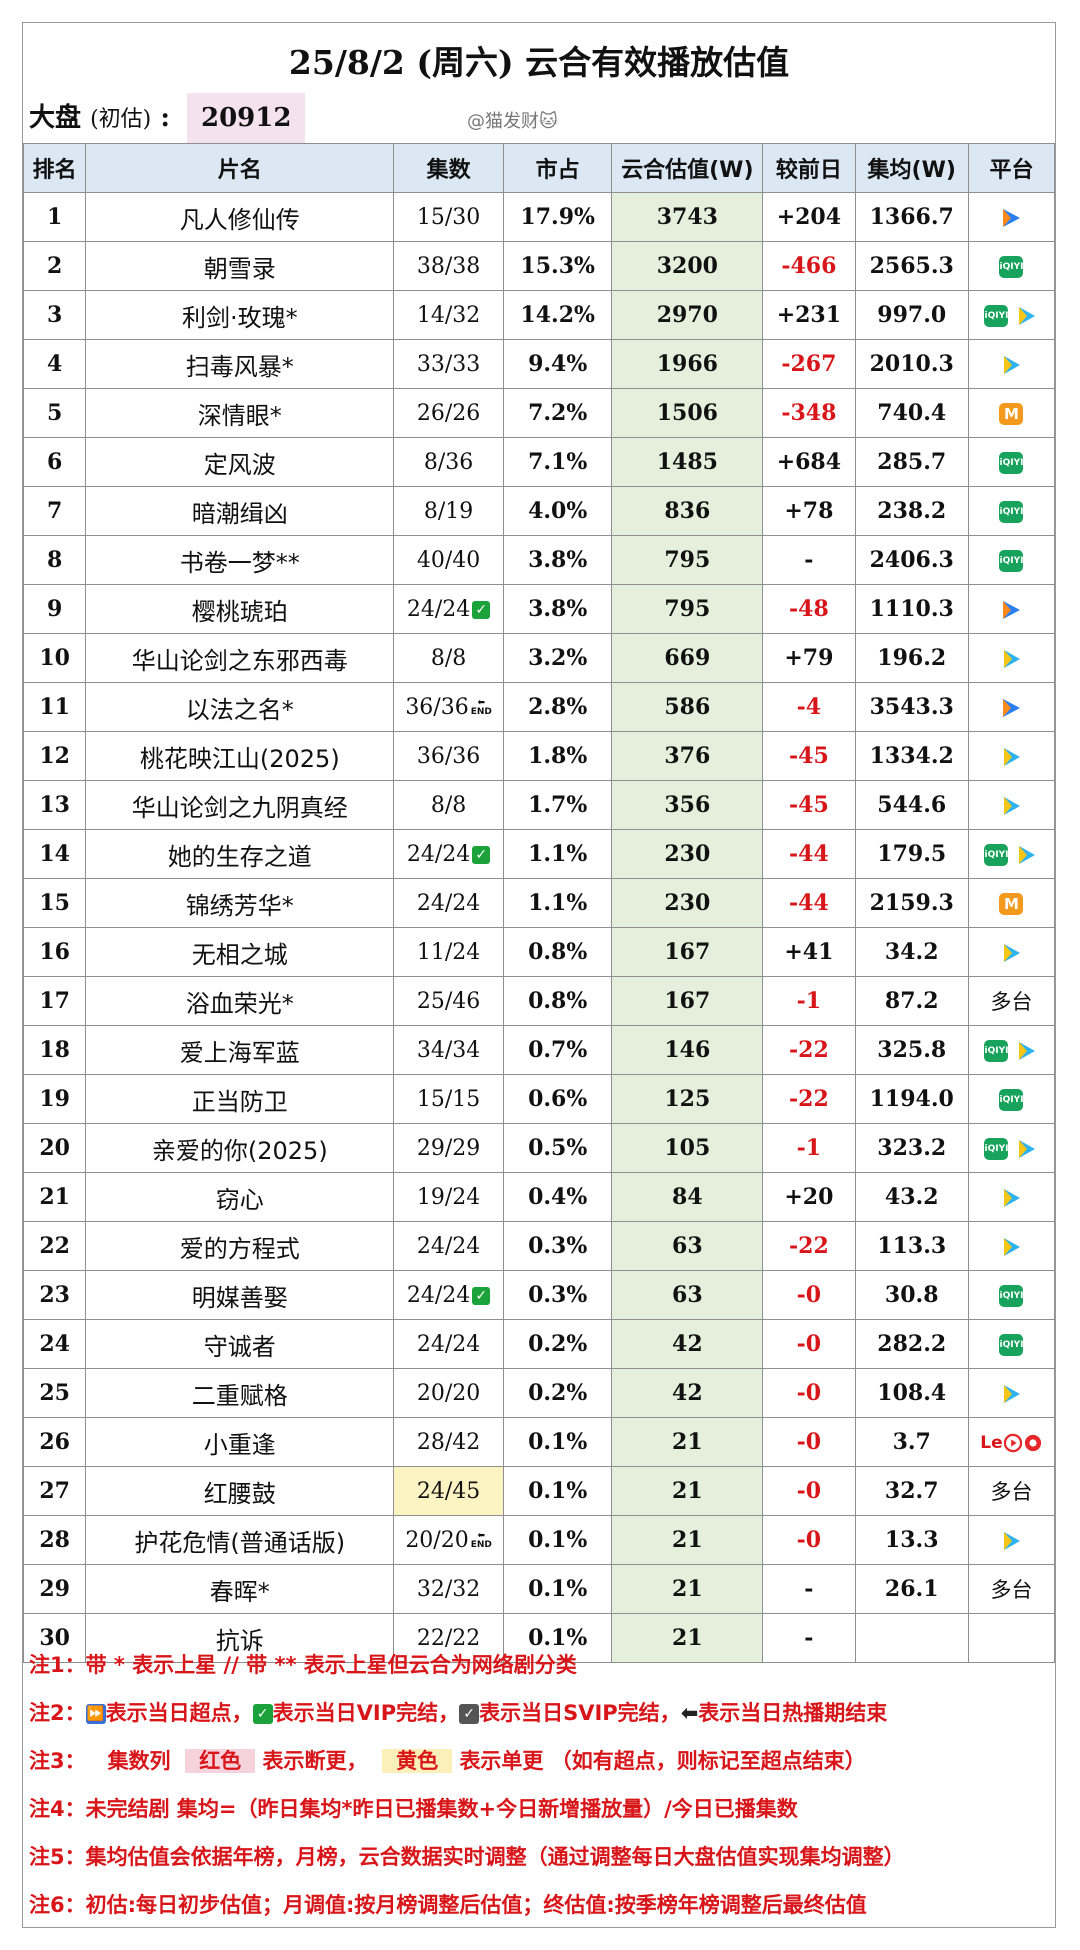  What do you see at coordinates (911, 1344) in the screenshot?
I see `average-cell: 282.2` at bounding box center [911, 1344].